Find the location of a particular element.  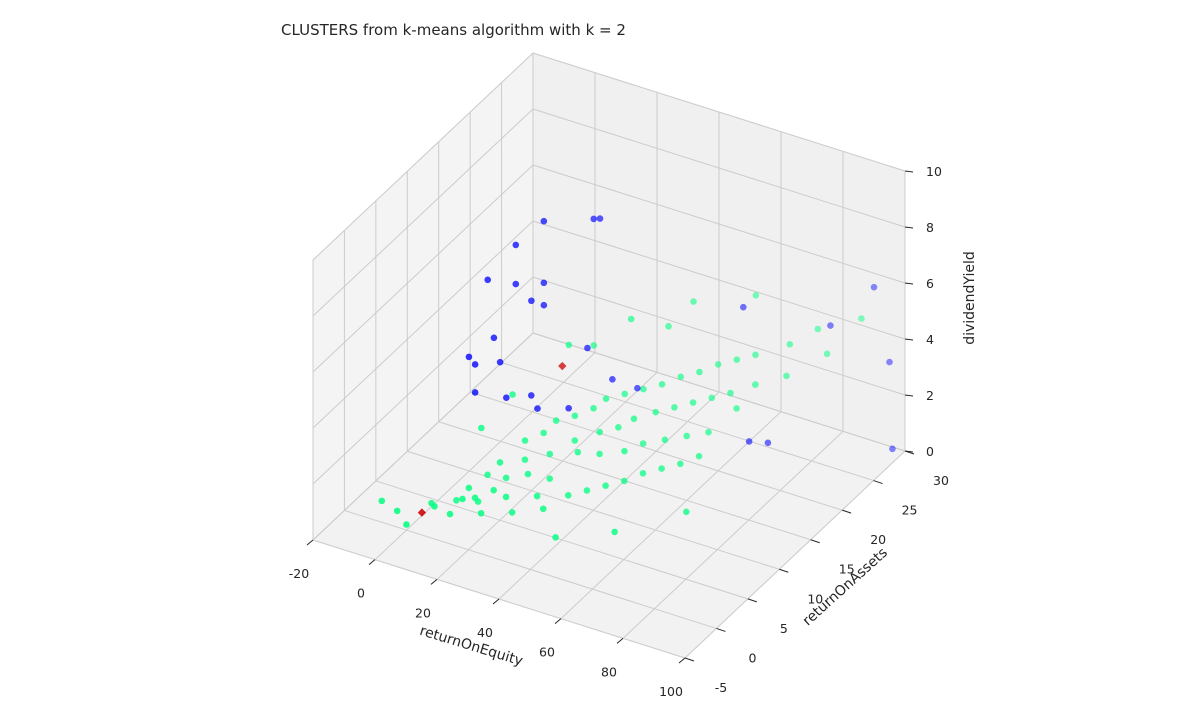

z-tick-label: 0 is located at coordinates (930, 451).